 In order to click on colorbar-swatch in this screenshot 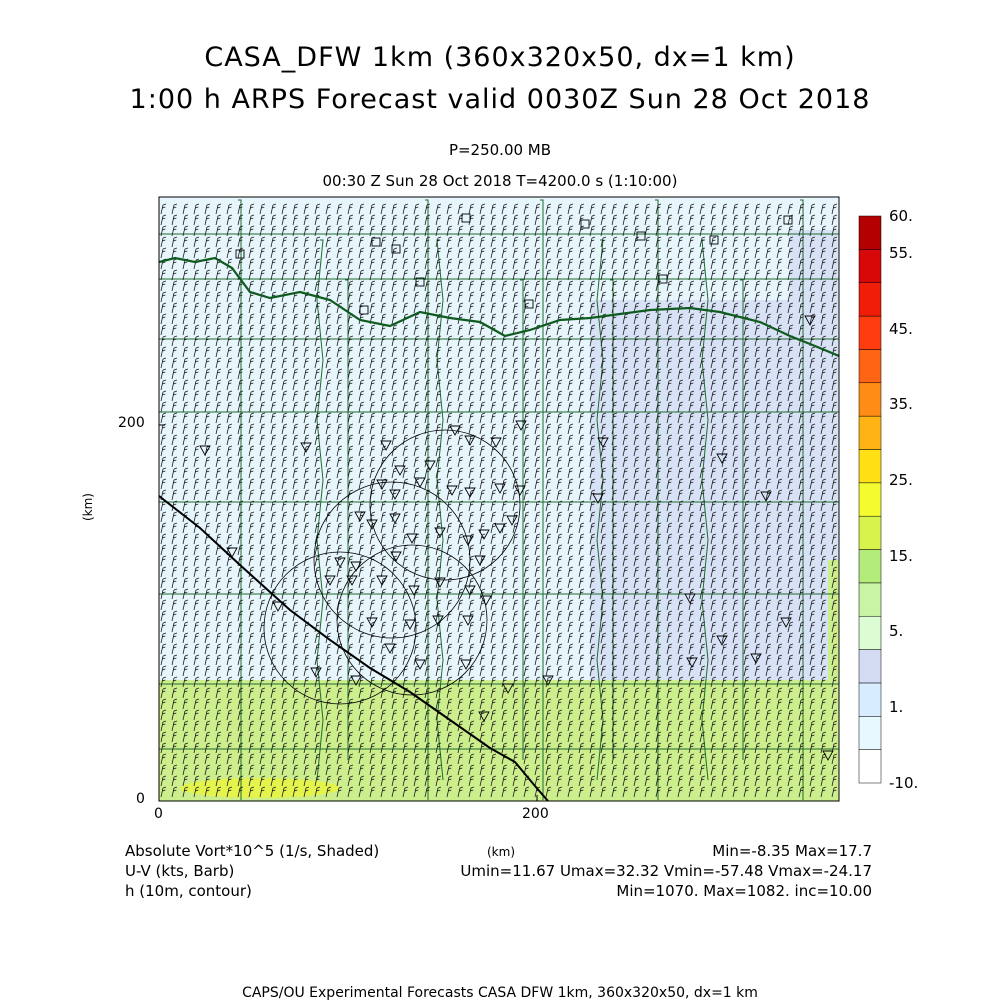, I will do `click(870, 599)`.